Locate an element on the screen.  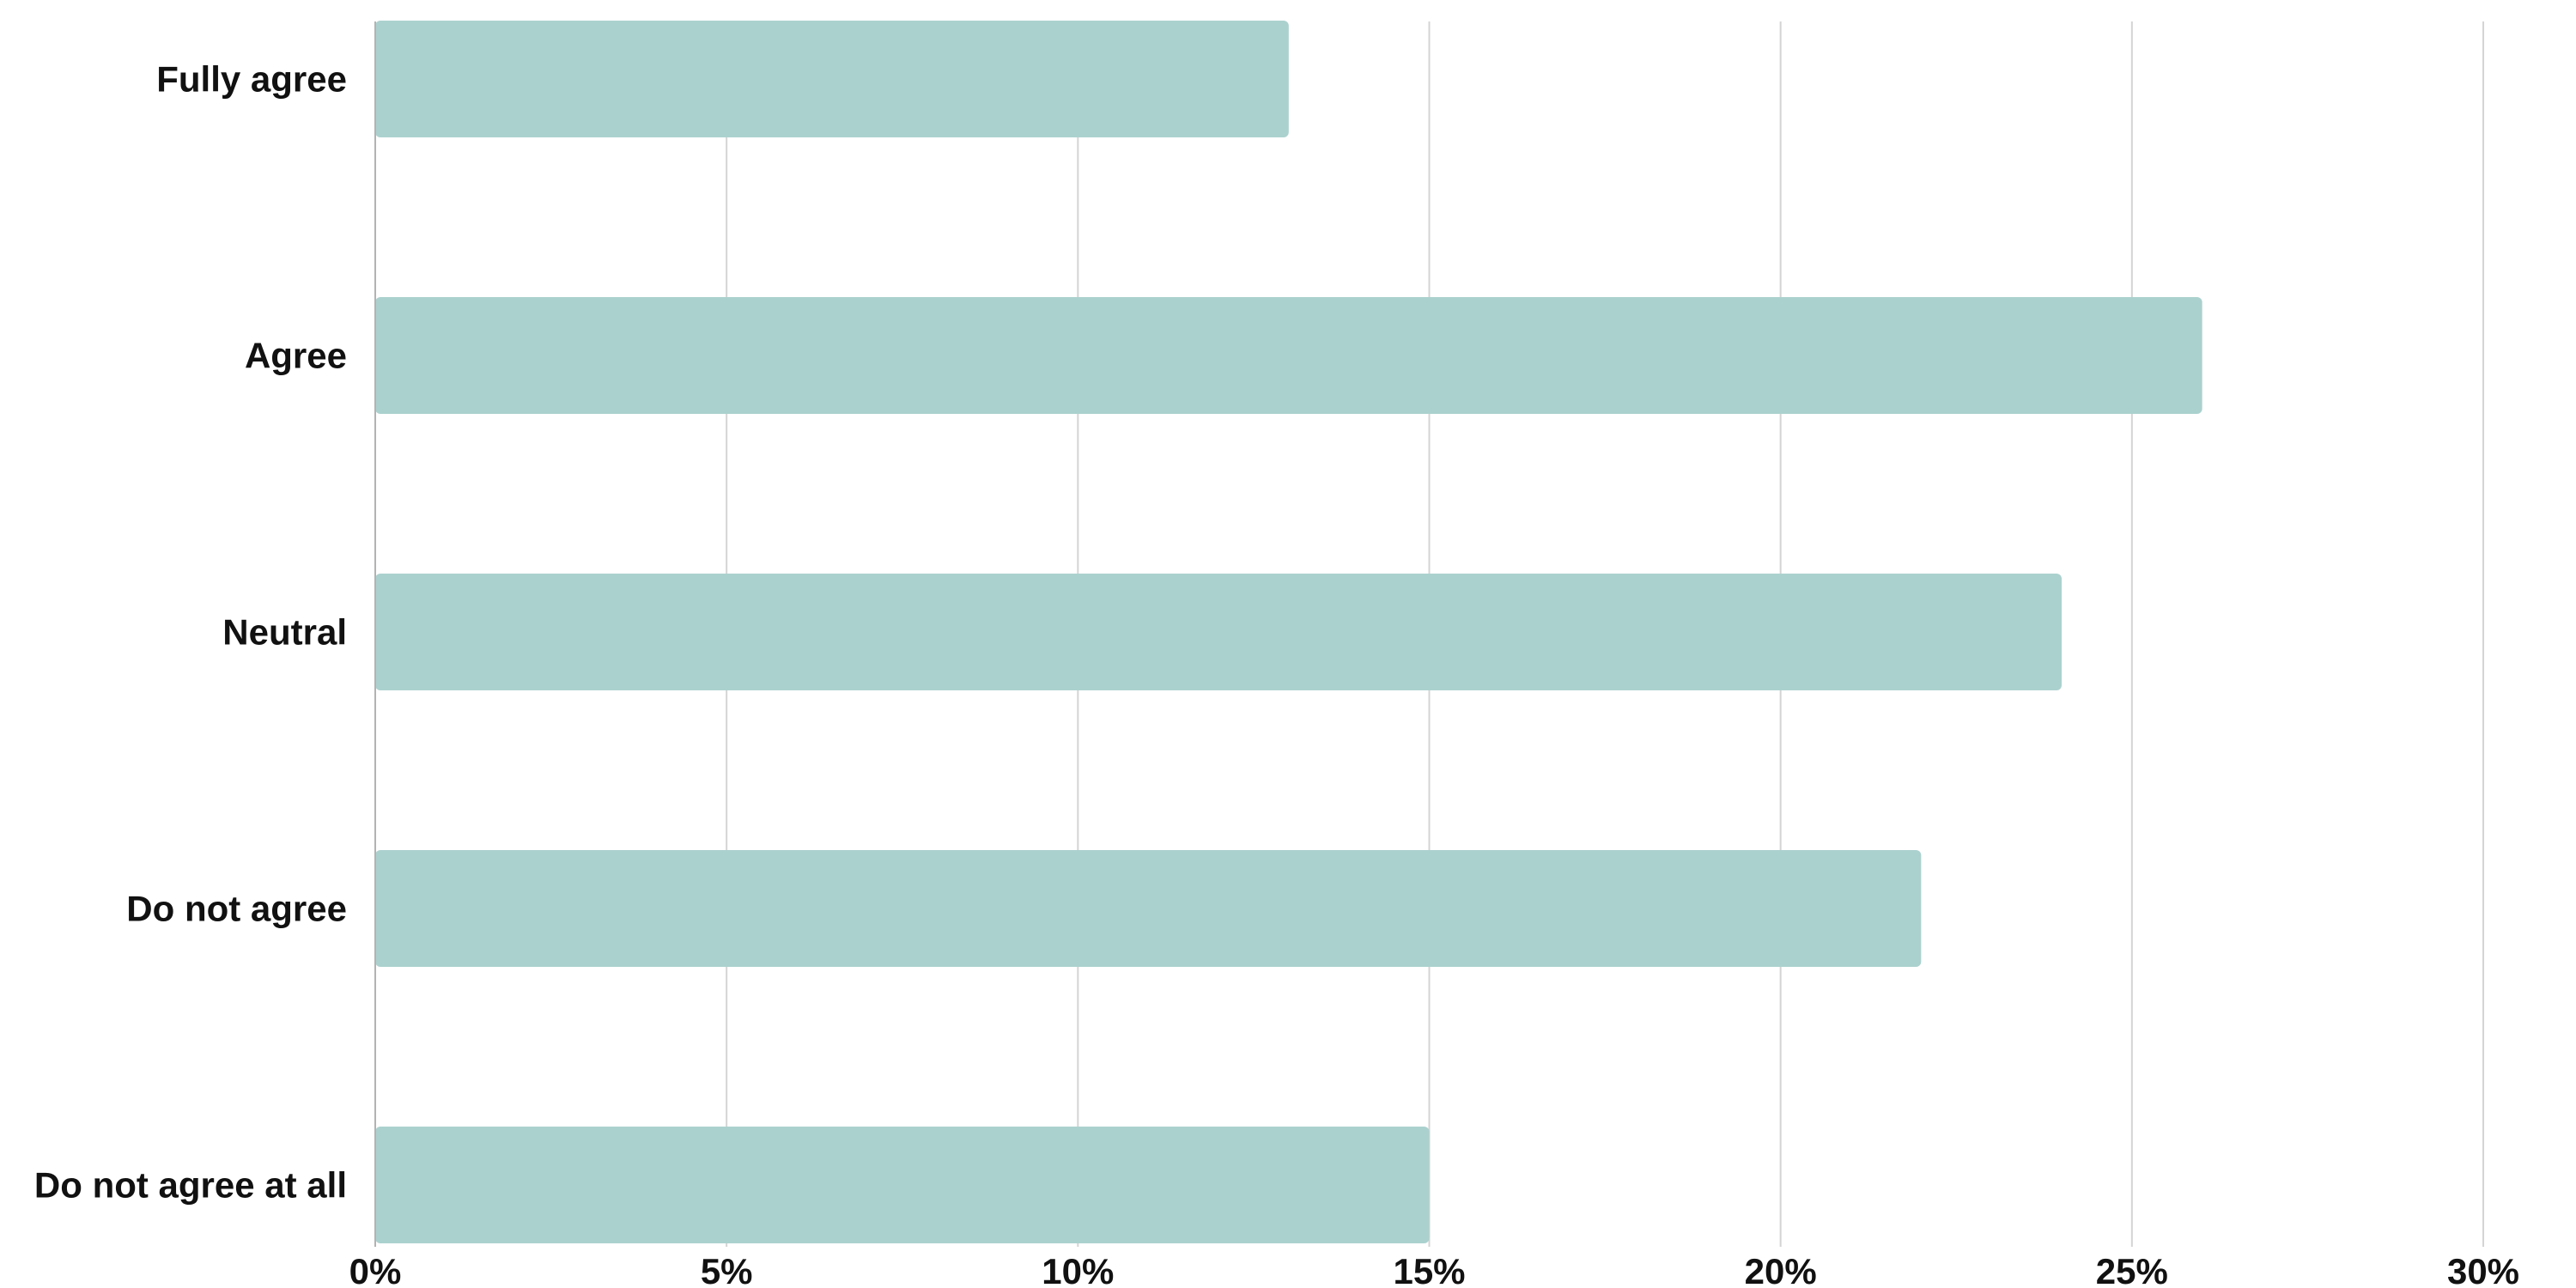
category-label: Do not agree at all is located at coordinates (191, 1185).